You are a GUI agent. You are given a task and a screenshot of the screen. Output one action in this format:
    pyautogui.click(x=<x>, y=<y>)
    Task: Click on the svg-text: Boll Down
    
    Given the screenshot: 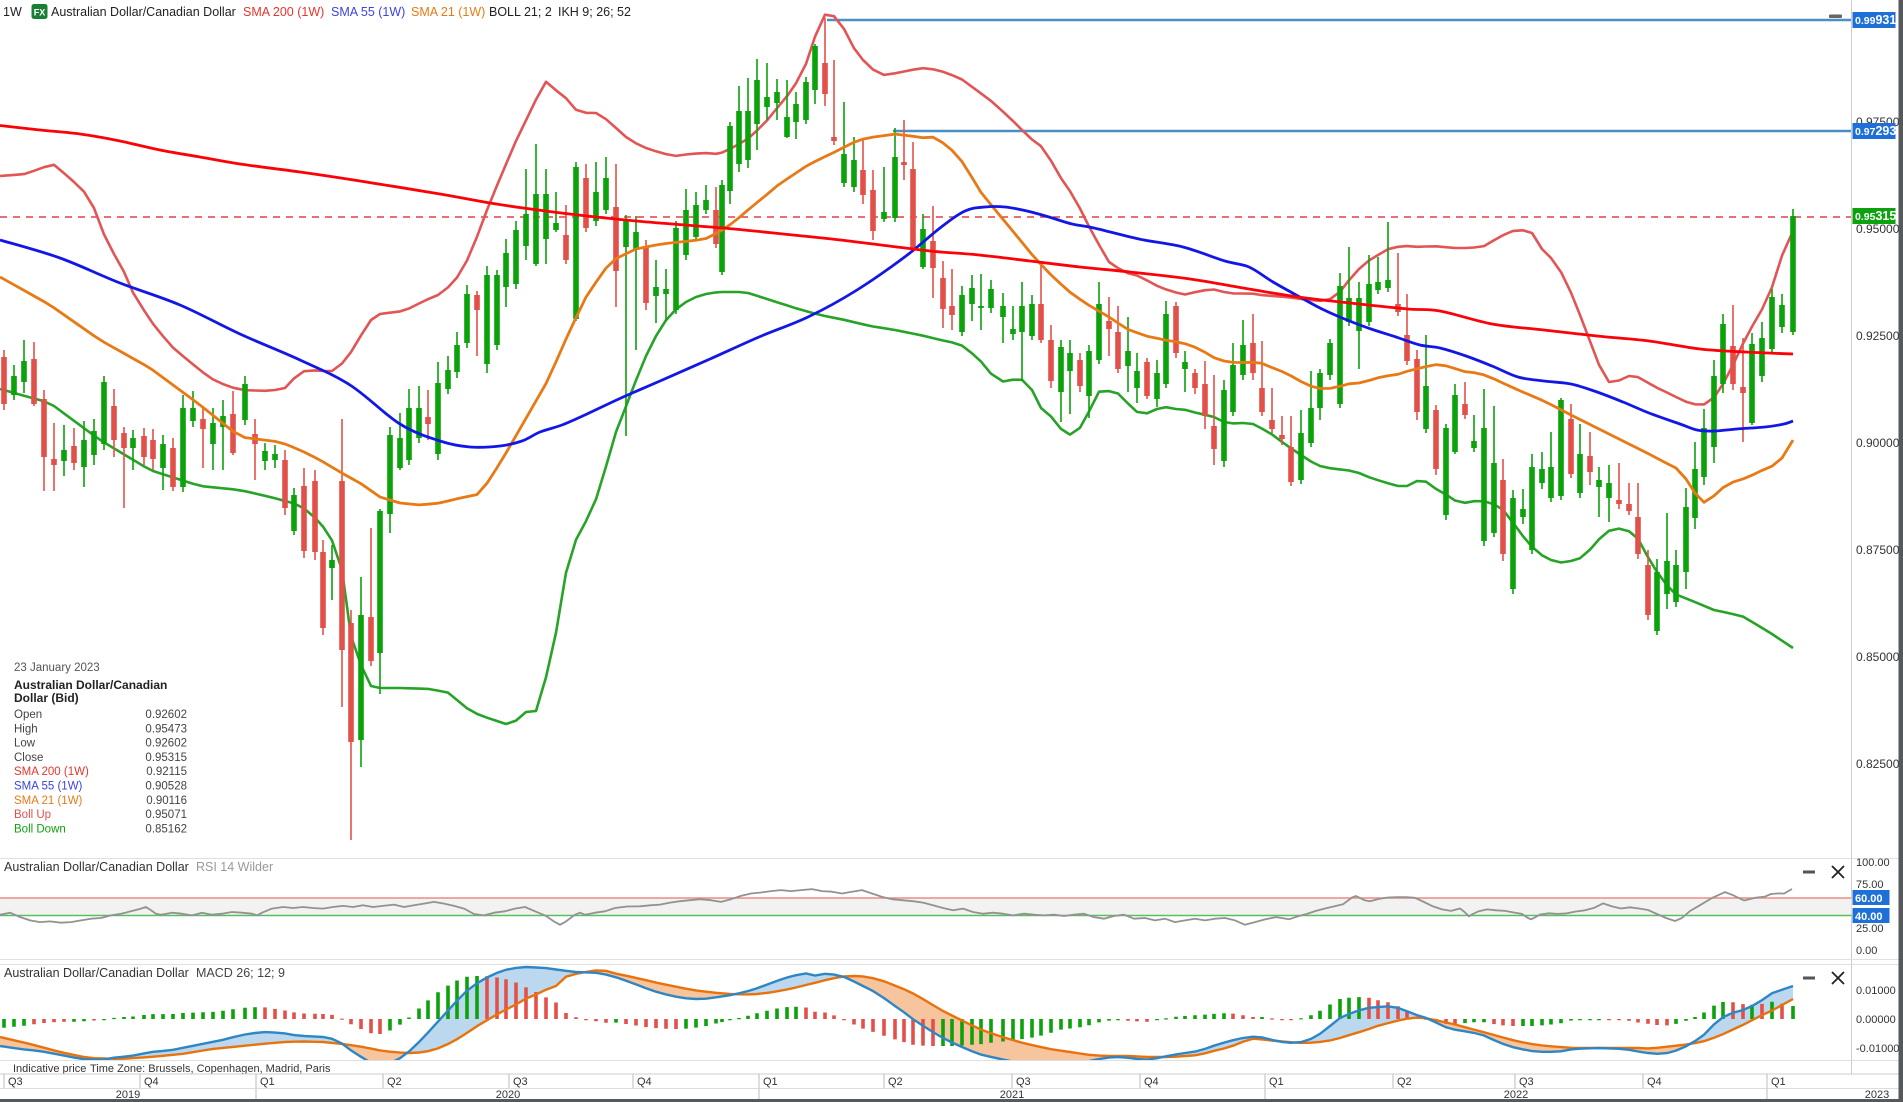 What is the action you would take?
    pyautogui.click(x=40, y=829)
    